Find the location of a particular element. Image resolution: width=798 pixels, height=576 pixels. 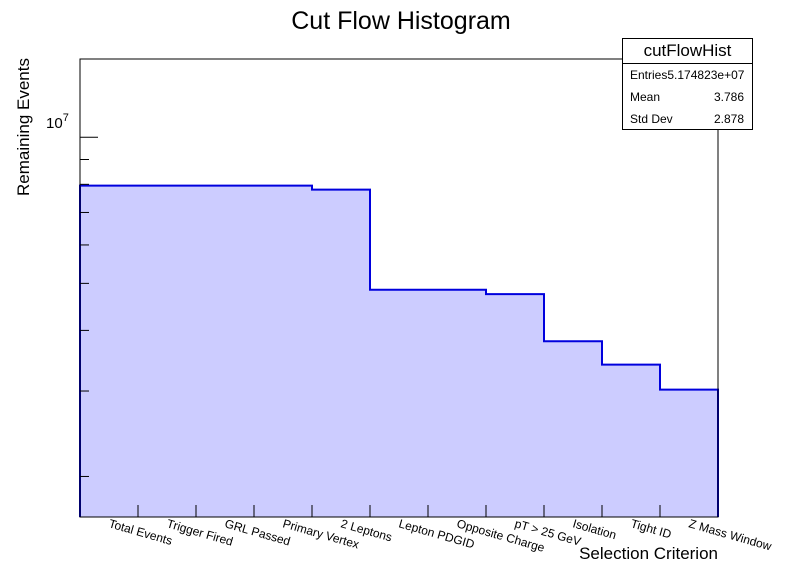

y-major-tick-exponent: 7 is located at coordinates (66, 118).